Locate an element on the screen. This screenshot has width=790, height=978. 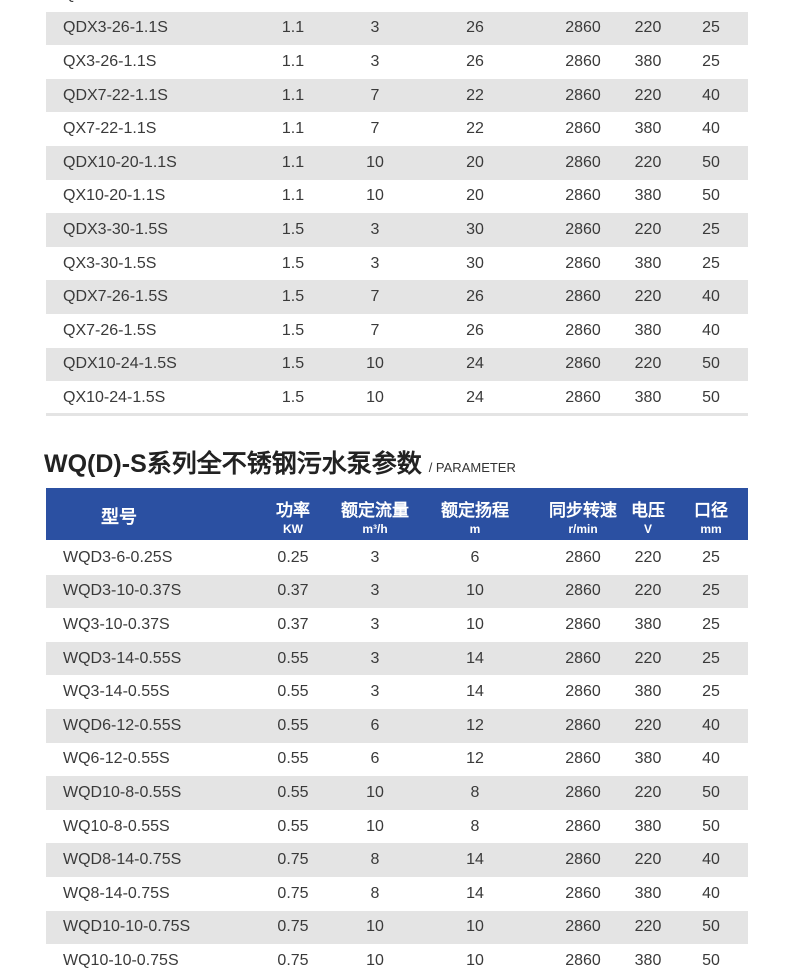
table-row: QDX7-22-1.1S 1.1 7 22 2860 220 40 is located at coordinates (397, 95).